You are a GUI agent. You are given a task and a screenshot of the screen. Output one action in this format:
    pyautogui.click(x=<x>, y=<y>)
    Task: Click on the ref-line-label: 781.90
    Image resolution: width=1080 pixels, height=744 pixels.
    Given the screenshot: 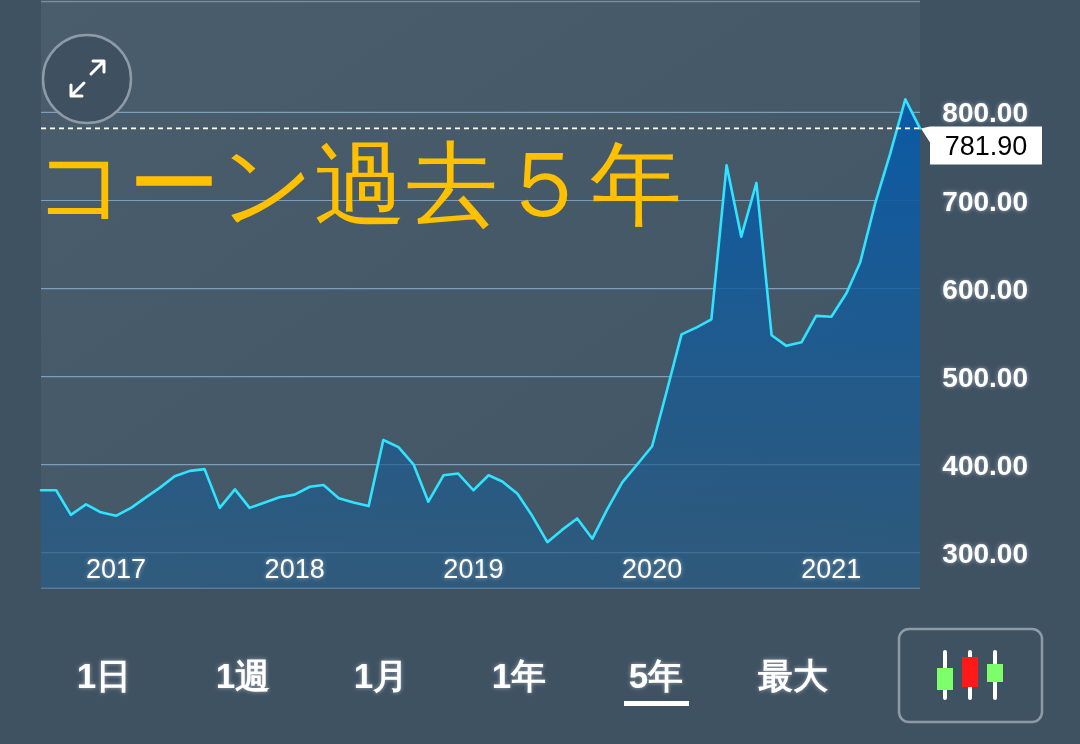 What is the action you would take?
    pyautogui.click(x=986, y=146)
    